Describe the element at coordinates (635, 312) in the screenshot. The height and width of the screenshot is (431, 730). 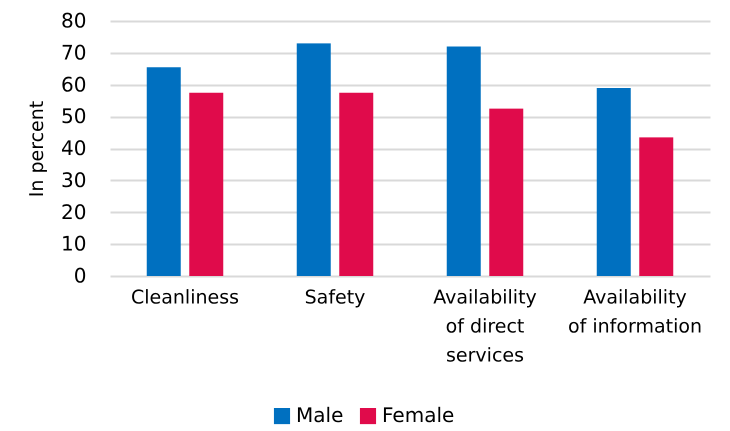
I see `x-tick-label: Availability of information` at that location.